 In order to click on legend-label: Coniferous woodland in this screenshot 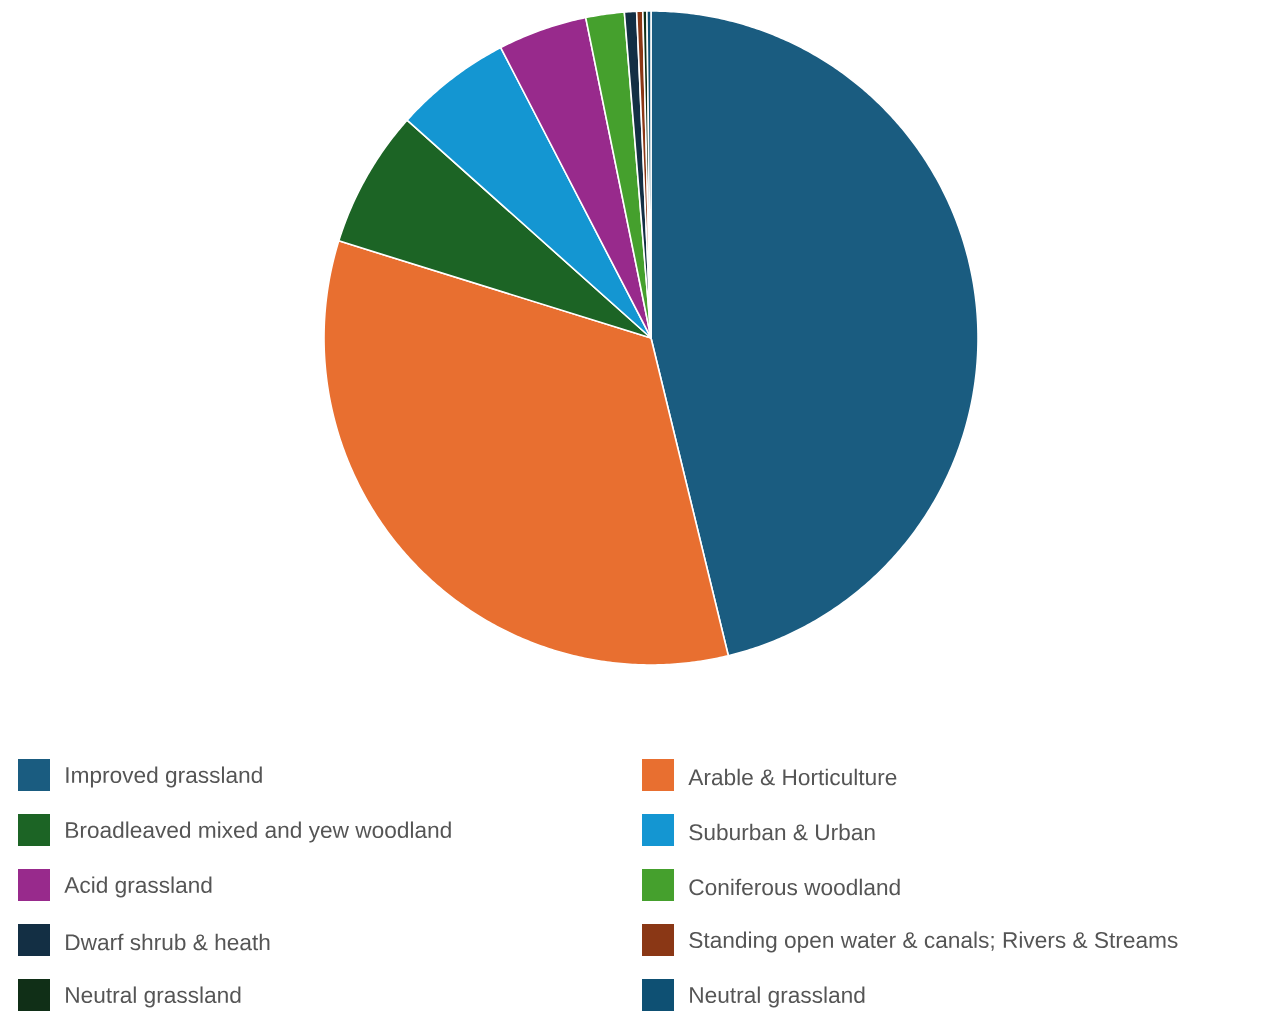, I will do `click(794, 887)`.